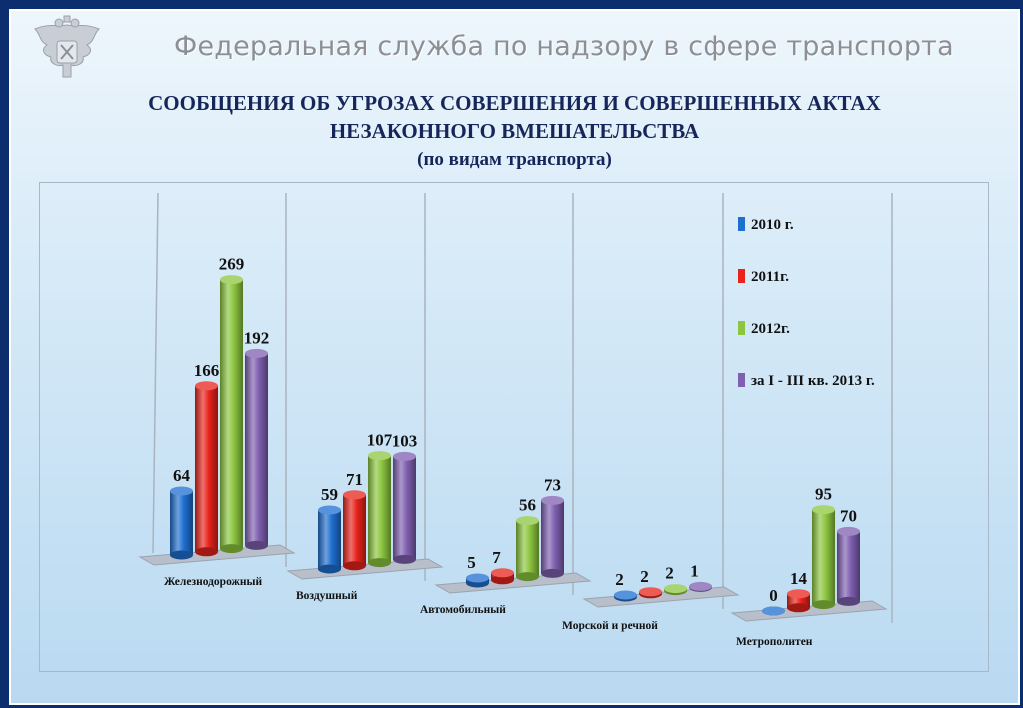 The image size is (1023, 708). I want to click on data-label: 103, so click(405, 440).